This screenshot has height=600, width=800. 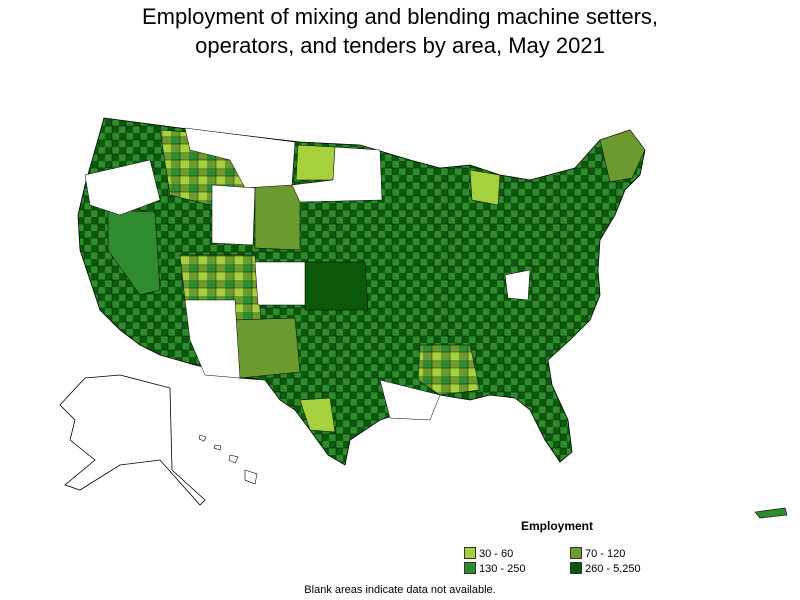 I want to click on region-montana-light, so click(x=315, y=162).